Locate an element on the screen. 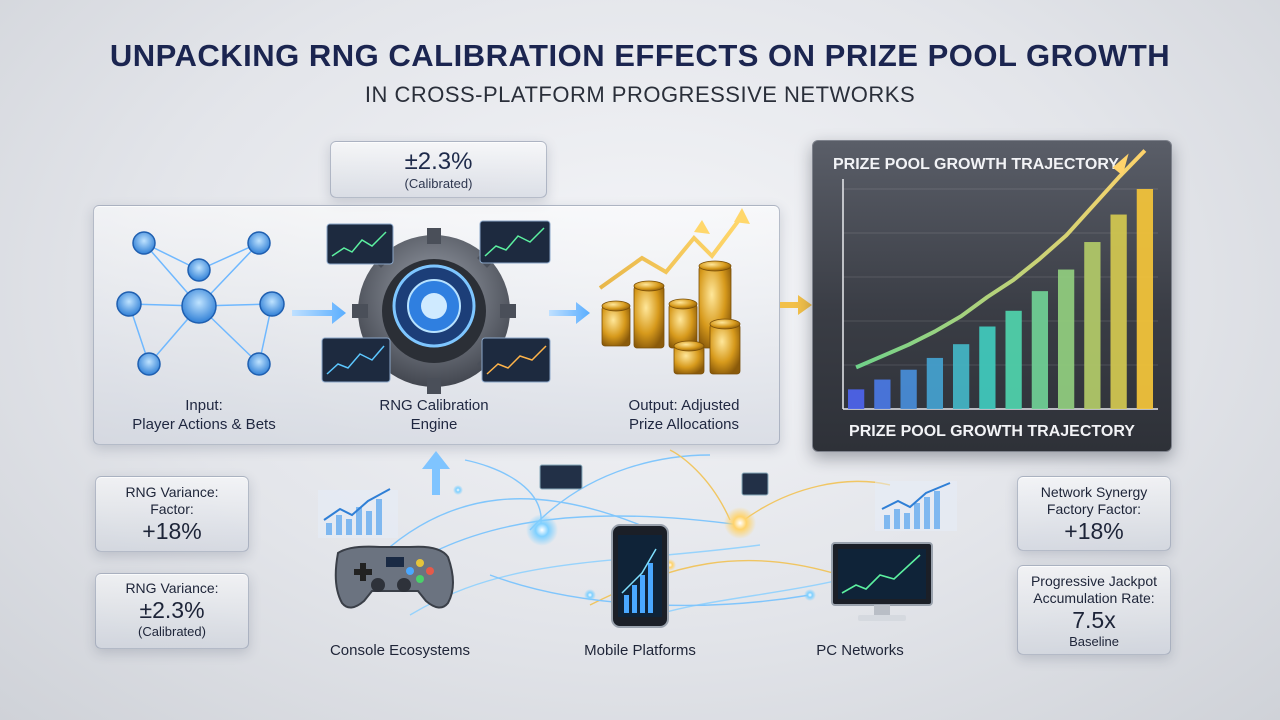  platform-network is located at coordinates (637, 538).